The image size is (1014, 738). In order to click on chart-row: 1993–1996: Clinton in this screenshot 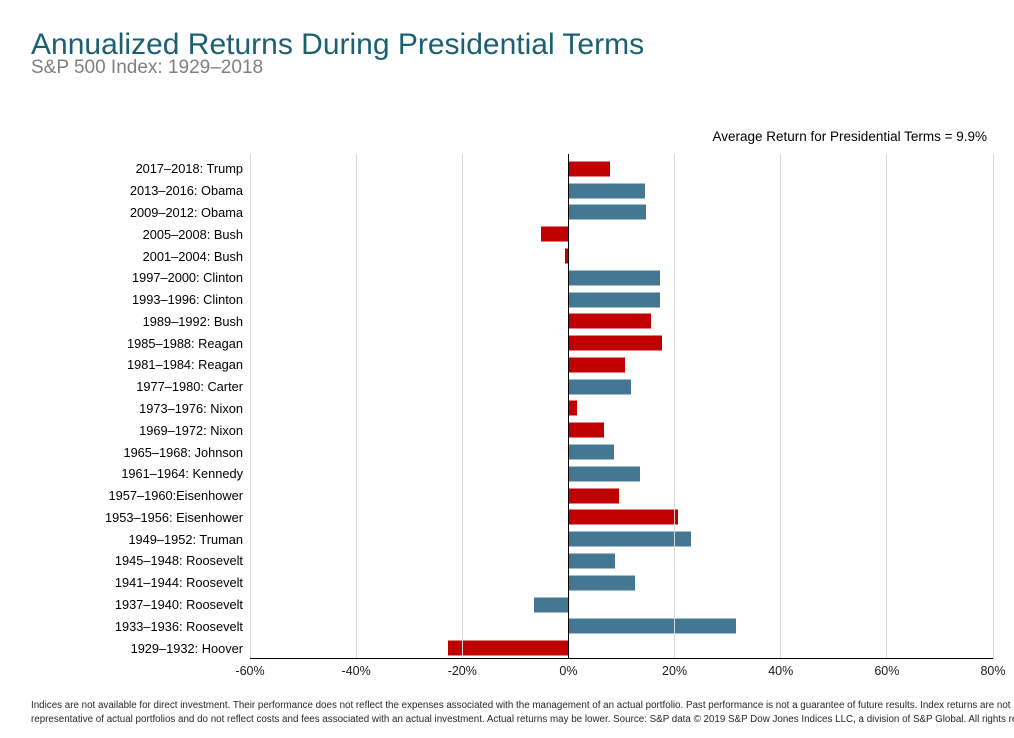, I will do `click(496, 300)`.